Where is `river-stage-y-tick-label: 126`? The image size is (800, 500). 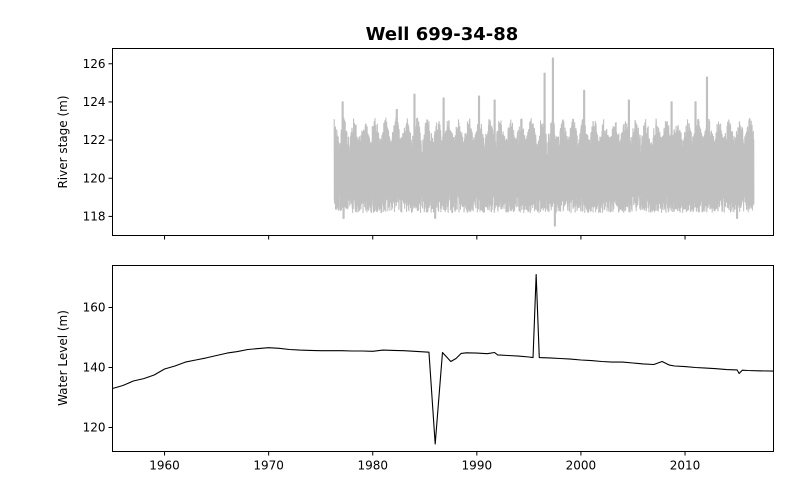
river-stage-y-tick-label: 126 is located at coordinates (94, 64).